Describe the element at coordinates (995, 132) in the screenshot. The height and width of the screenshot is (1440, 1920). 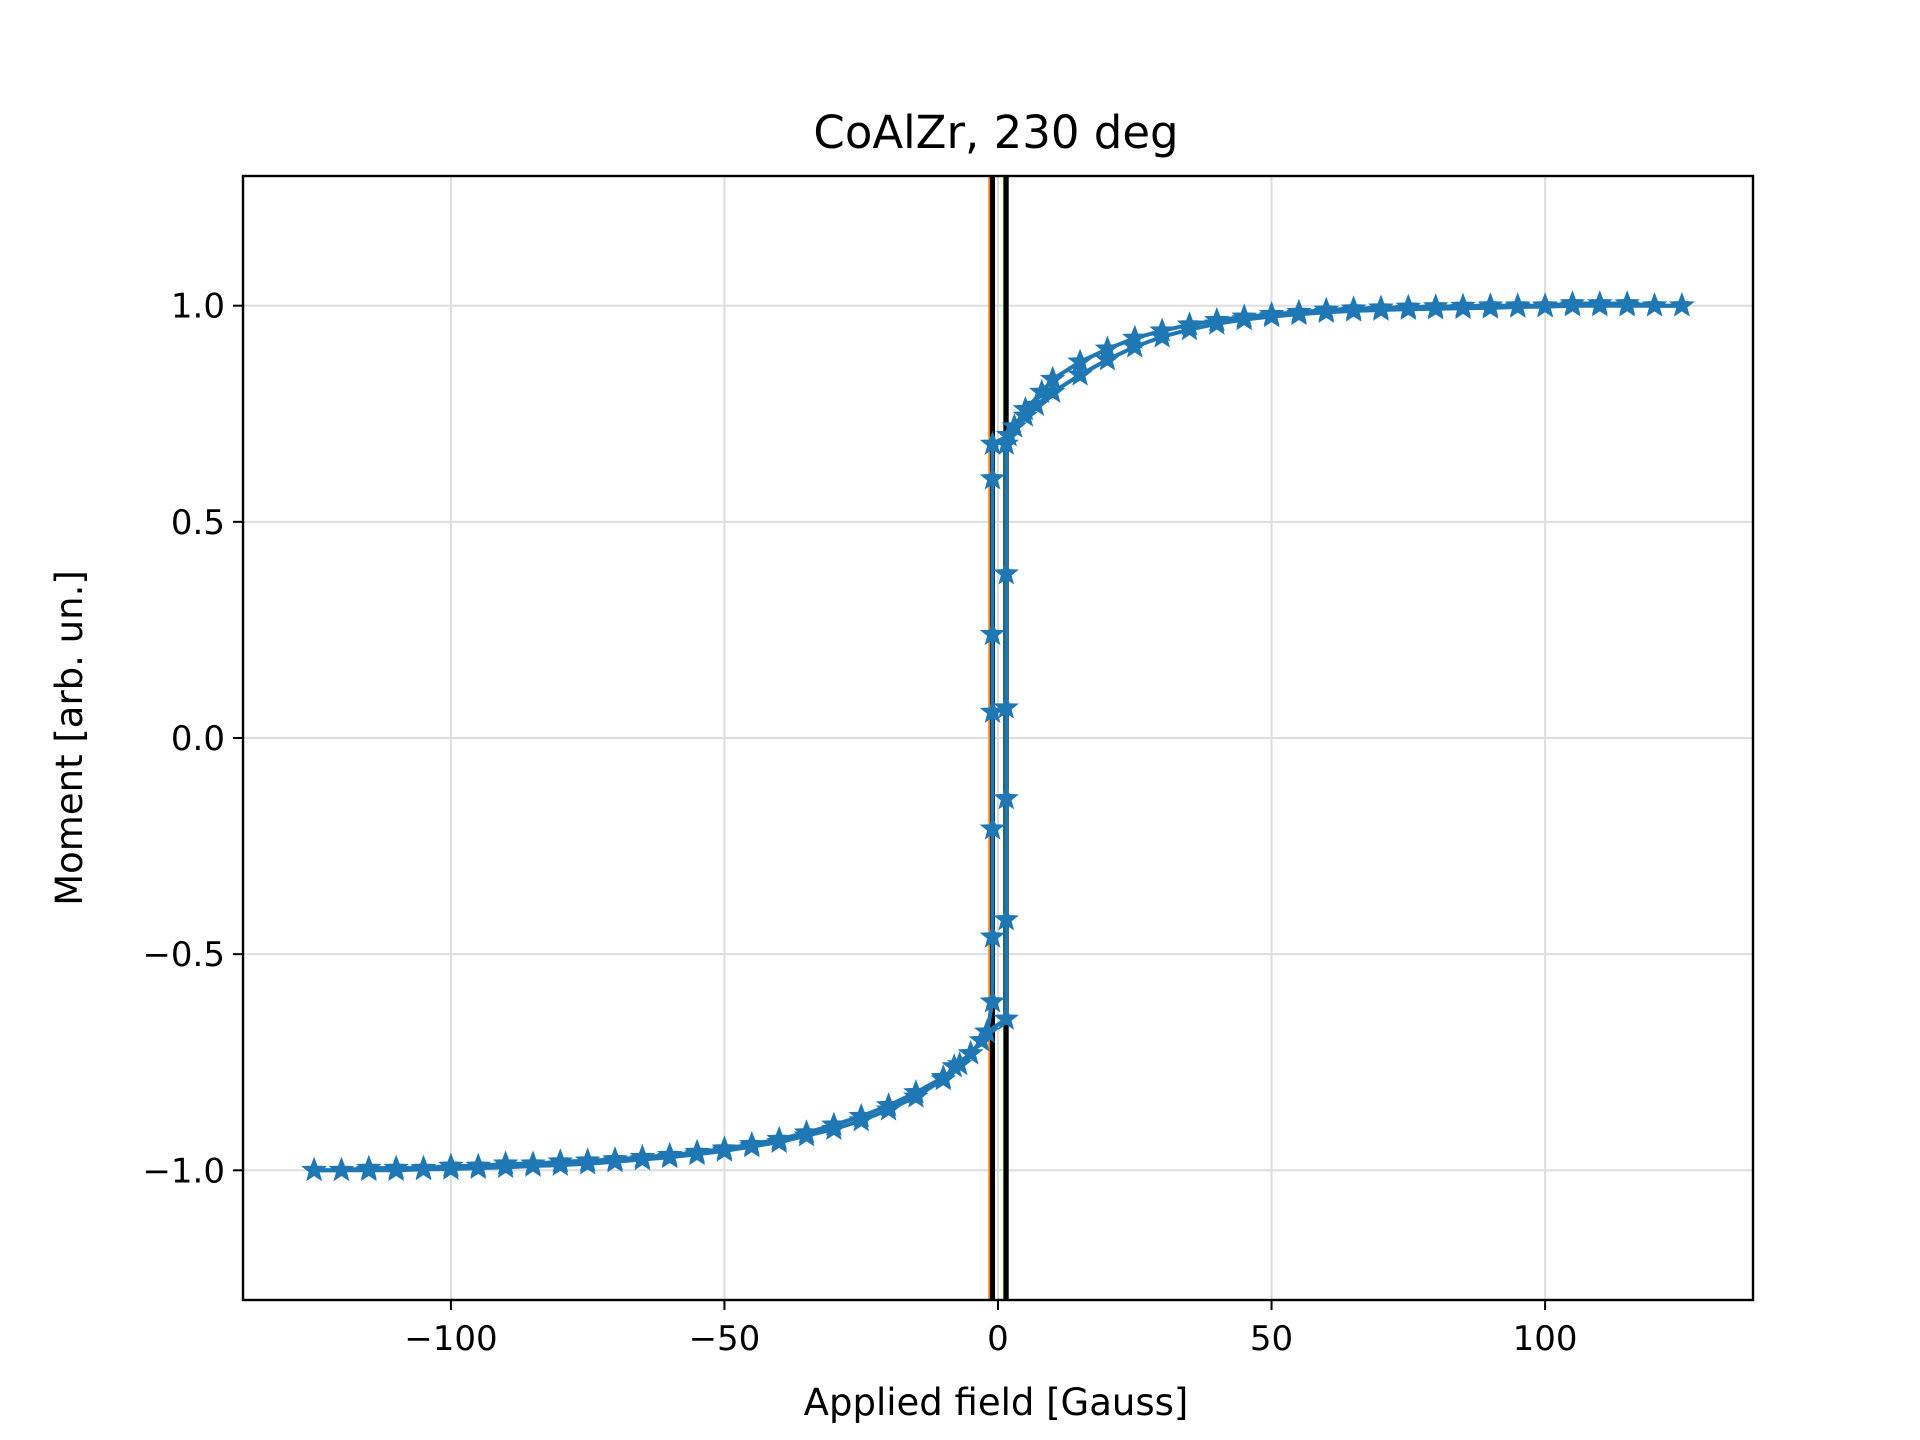
I see `chart-title: CoAlZr, 230 deg` at that location.